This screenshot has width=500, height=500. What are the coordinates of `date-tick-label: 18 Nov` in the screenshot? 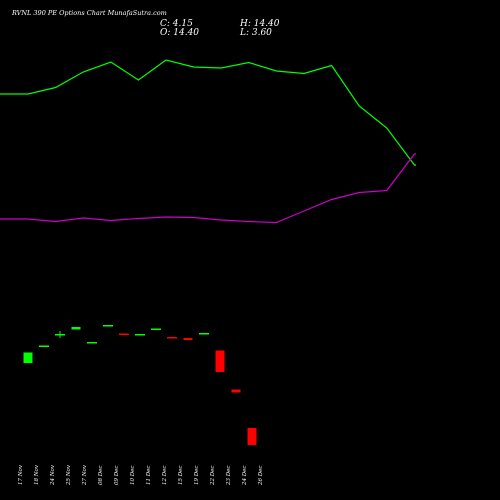 It's located at (37, 474).